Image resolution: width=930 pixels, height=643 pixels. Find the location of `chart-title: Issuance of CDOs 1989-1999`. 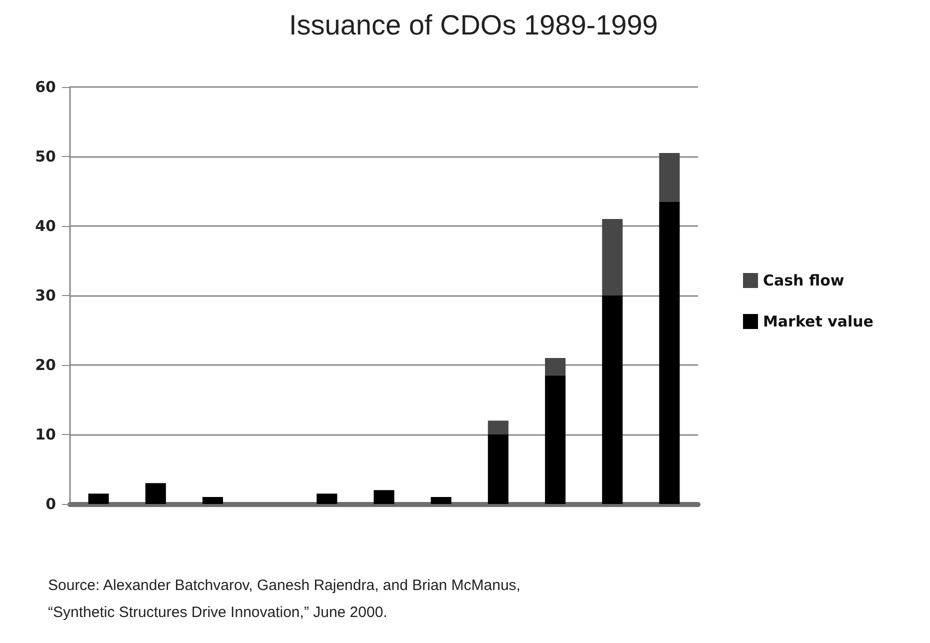

chart-title: Issuance of CDOs 1989-1999 is located at coordinates (473, 25).